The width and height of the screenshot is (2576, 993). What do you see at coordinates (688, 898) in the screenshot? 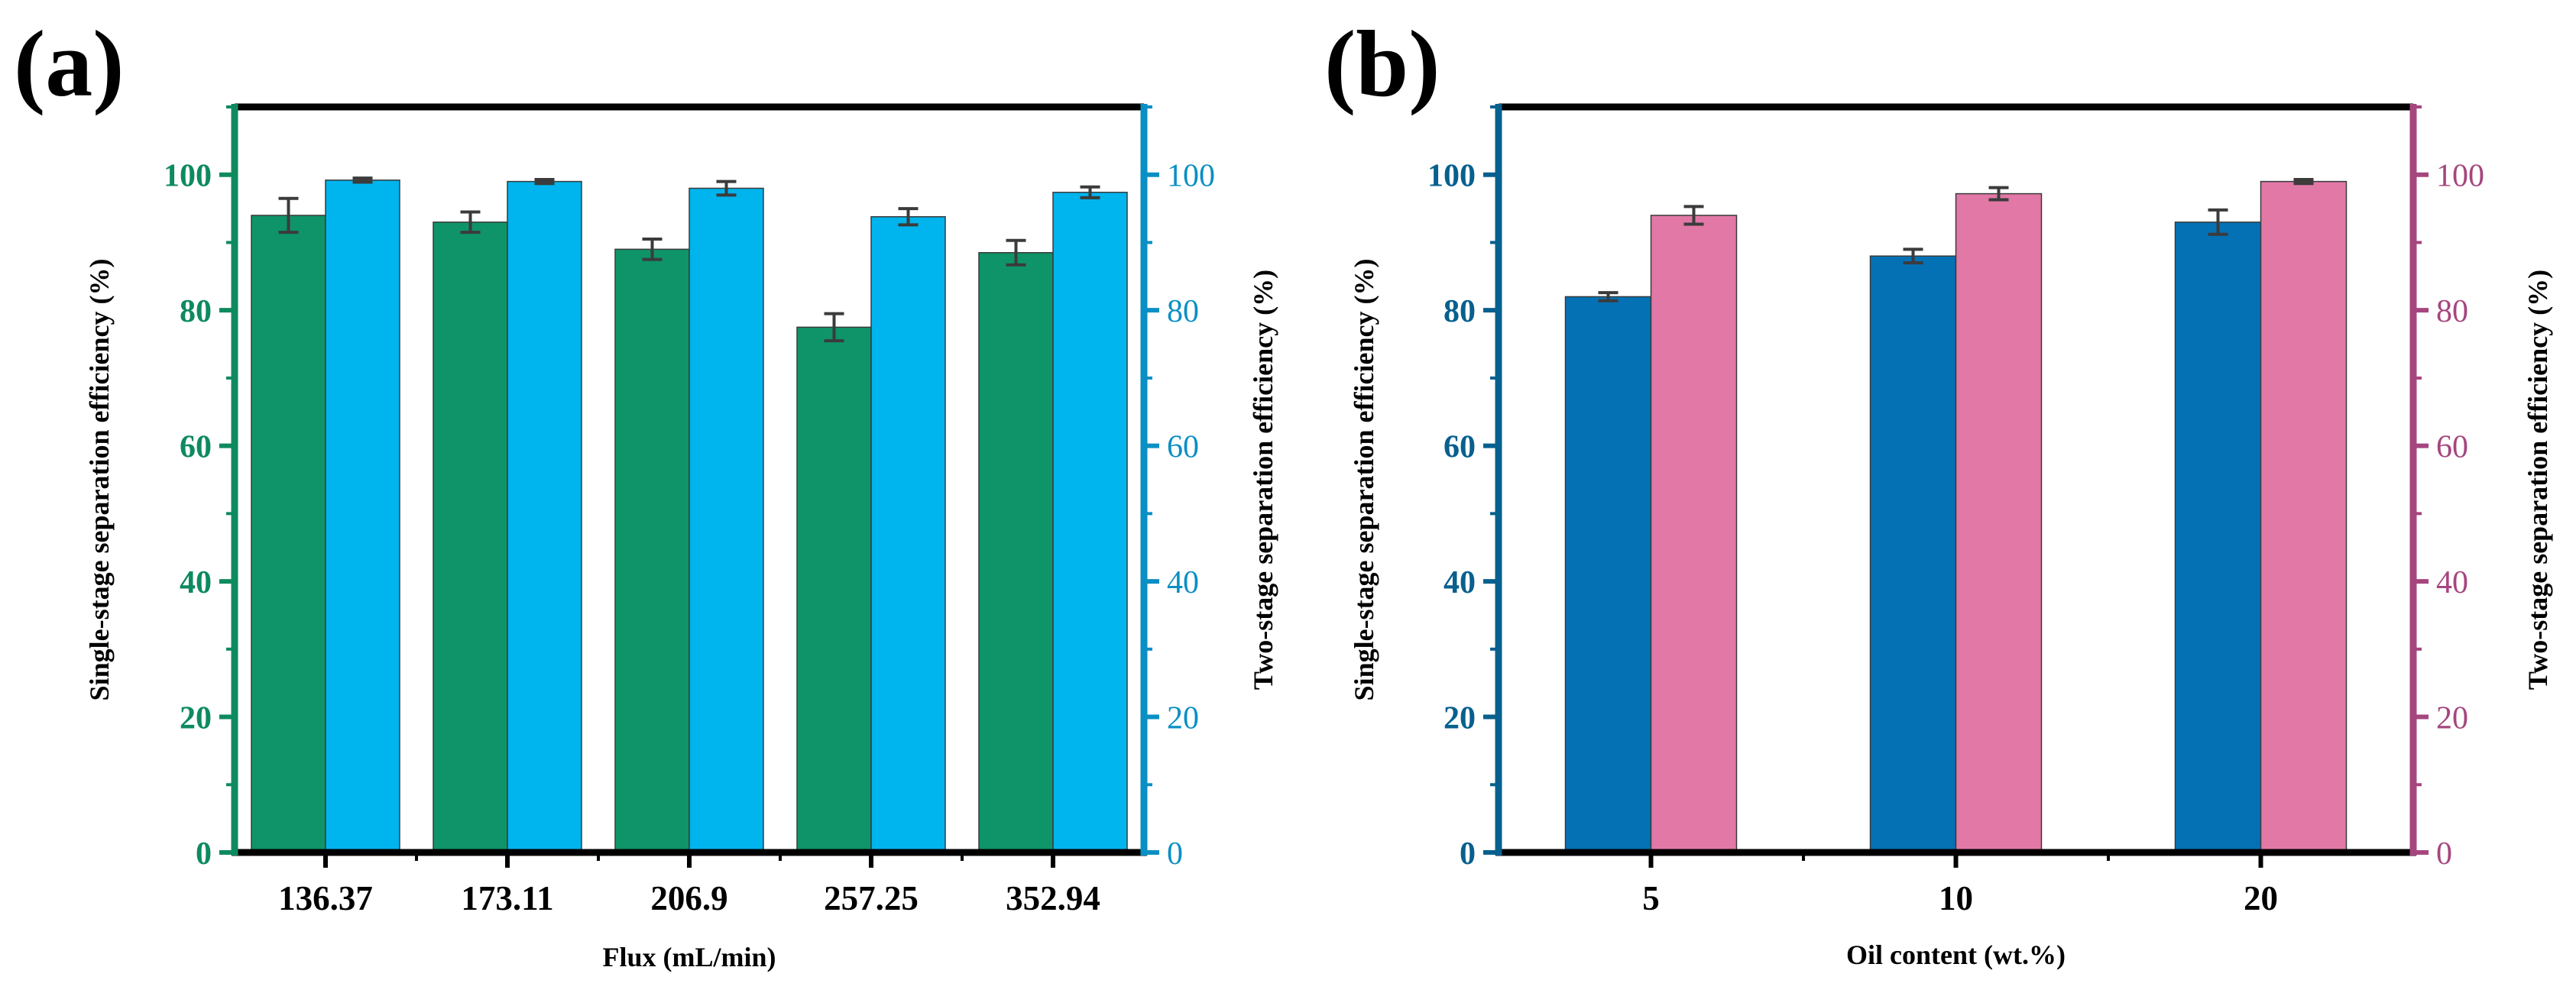
I see `x-tick-label: 206.9` at bounding box center [688, 898].